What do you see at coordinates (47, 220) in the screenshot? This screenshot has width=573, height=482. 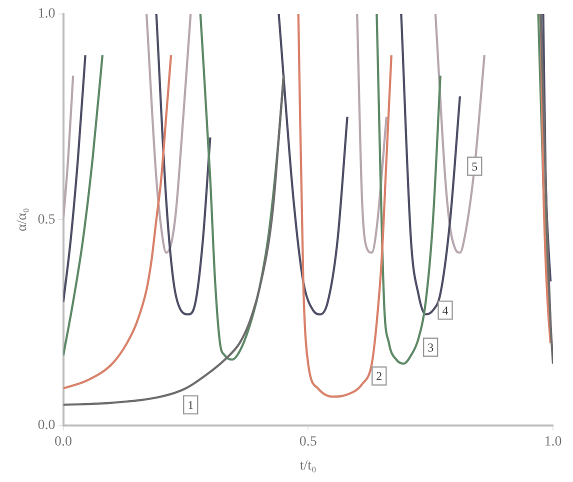 I see `y-tick-label: 0.5` at bounding box center [47, 220].